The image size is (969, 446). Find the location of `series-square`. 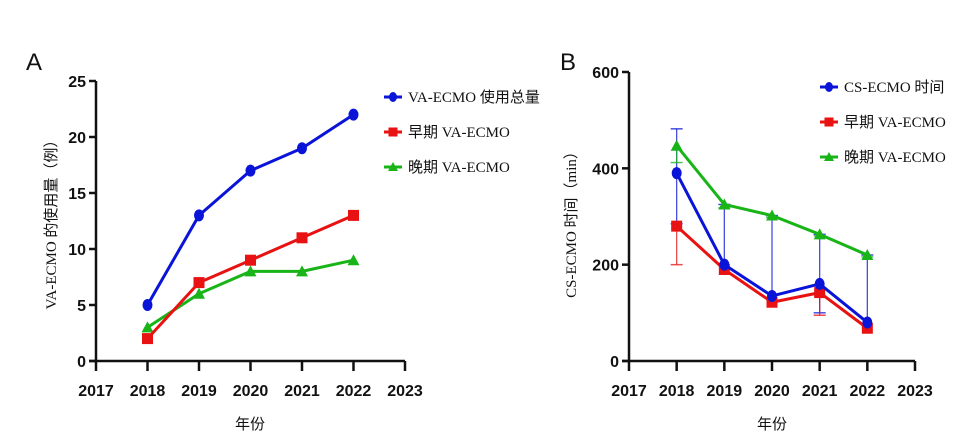

series-square is located at coordinates (250, 277).